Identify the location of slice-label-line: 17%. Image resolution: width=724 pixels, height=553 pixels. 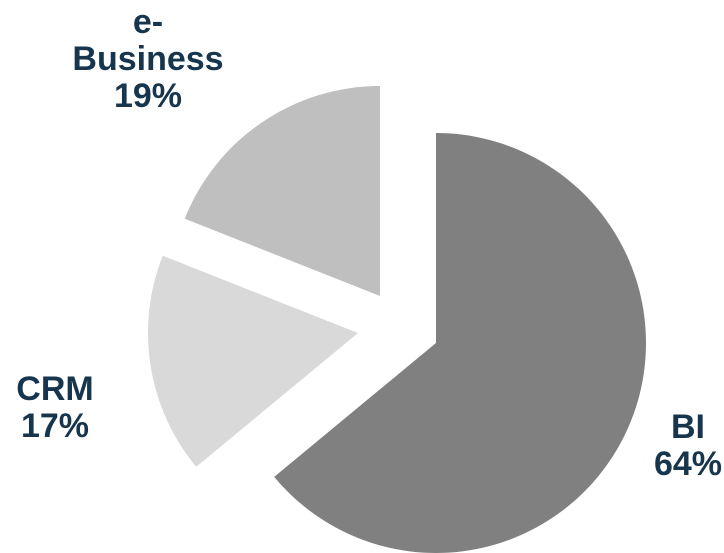
(55, 426).